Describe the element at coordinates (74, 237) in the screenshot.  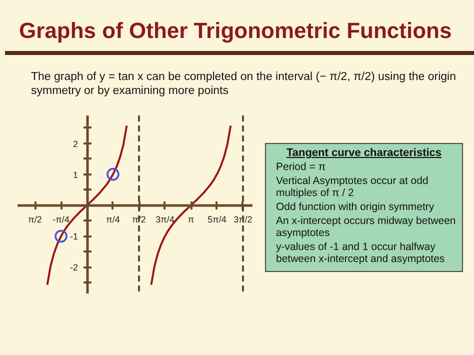
I see `y-tick-label: -1` at that location.